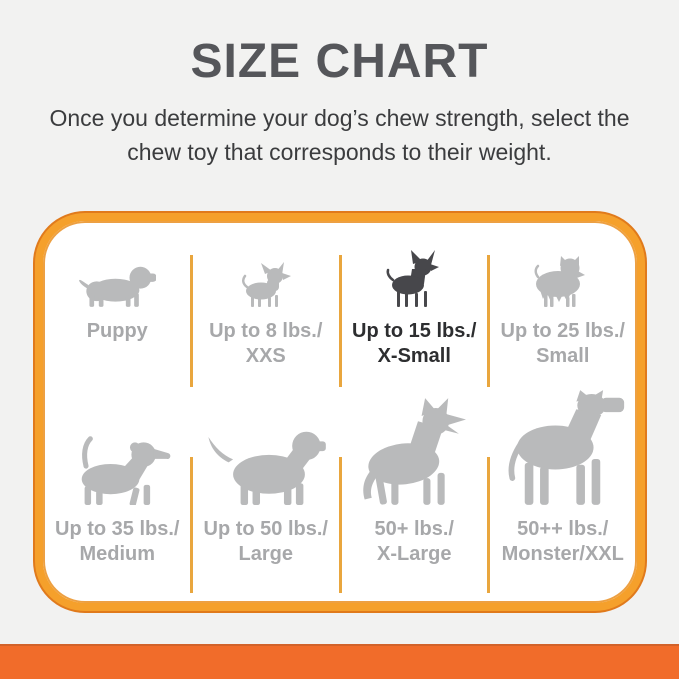 This screenshot has height=679, width=679. Describe the element at coordinates (117, 529) in the screenshot. I see `cell-label-line1: Up to 35 lbs./` at that location.